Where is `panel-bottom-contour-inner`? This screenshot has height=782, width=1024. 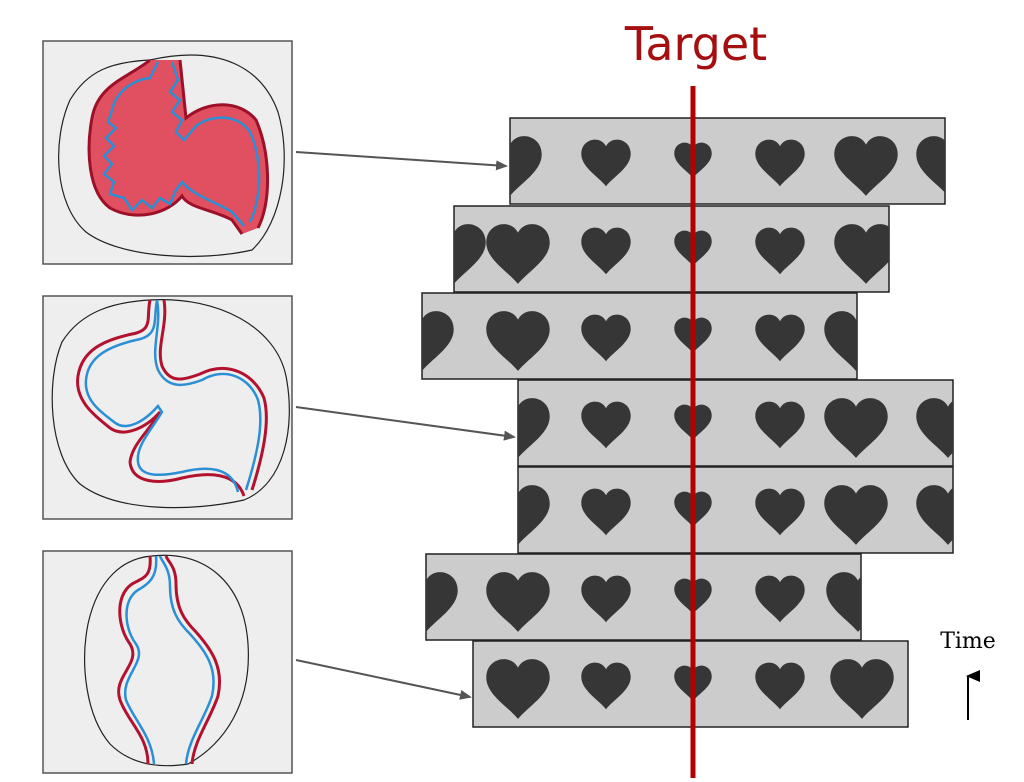
panel-bottom-contour-inner is located at coordinates (169, 660).